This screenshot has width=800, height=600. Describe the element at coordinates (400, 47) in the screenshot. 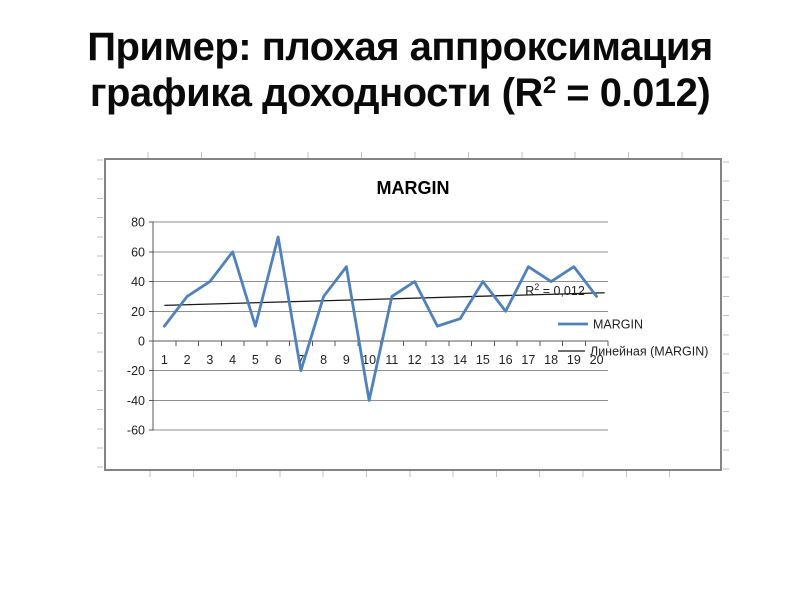

I see `slide-title-line1: Пример: плохая аппроксимация` at that location.